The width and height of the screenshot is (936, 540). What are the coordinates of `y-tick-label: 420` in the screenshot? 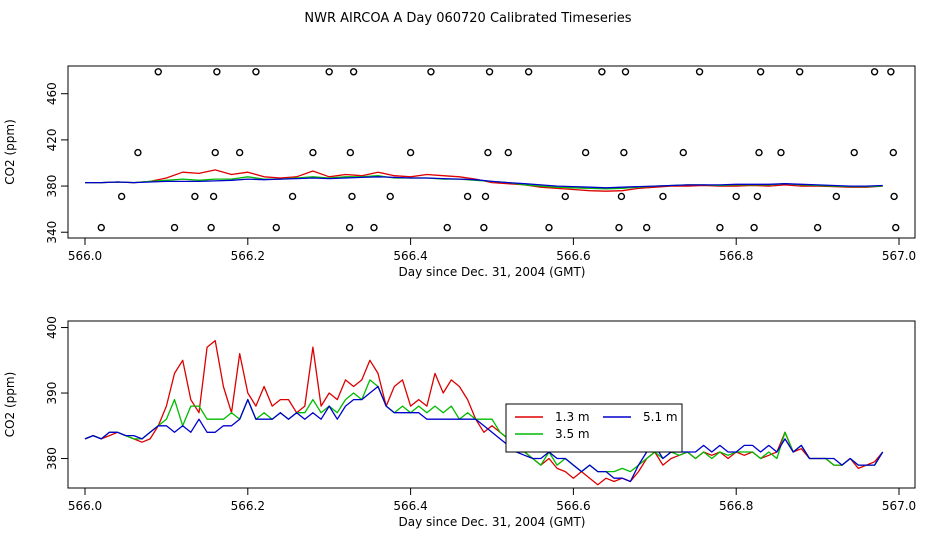 It's located at (52, 139).